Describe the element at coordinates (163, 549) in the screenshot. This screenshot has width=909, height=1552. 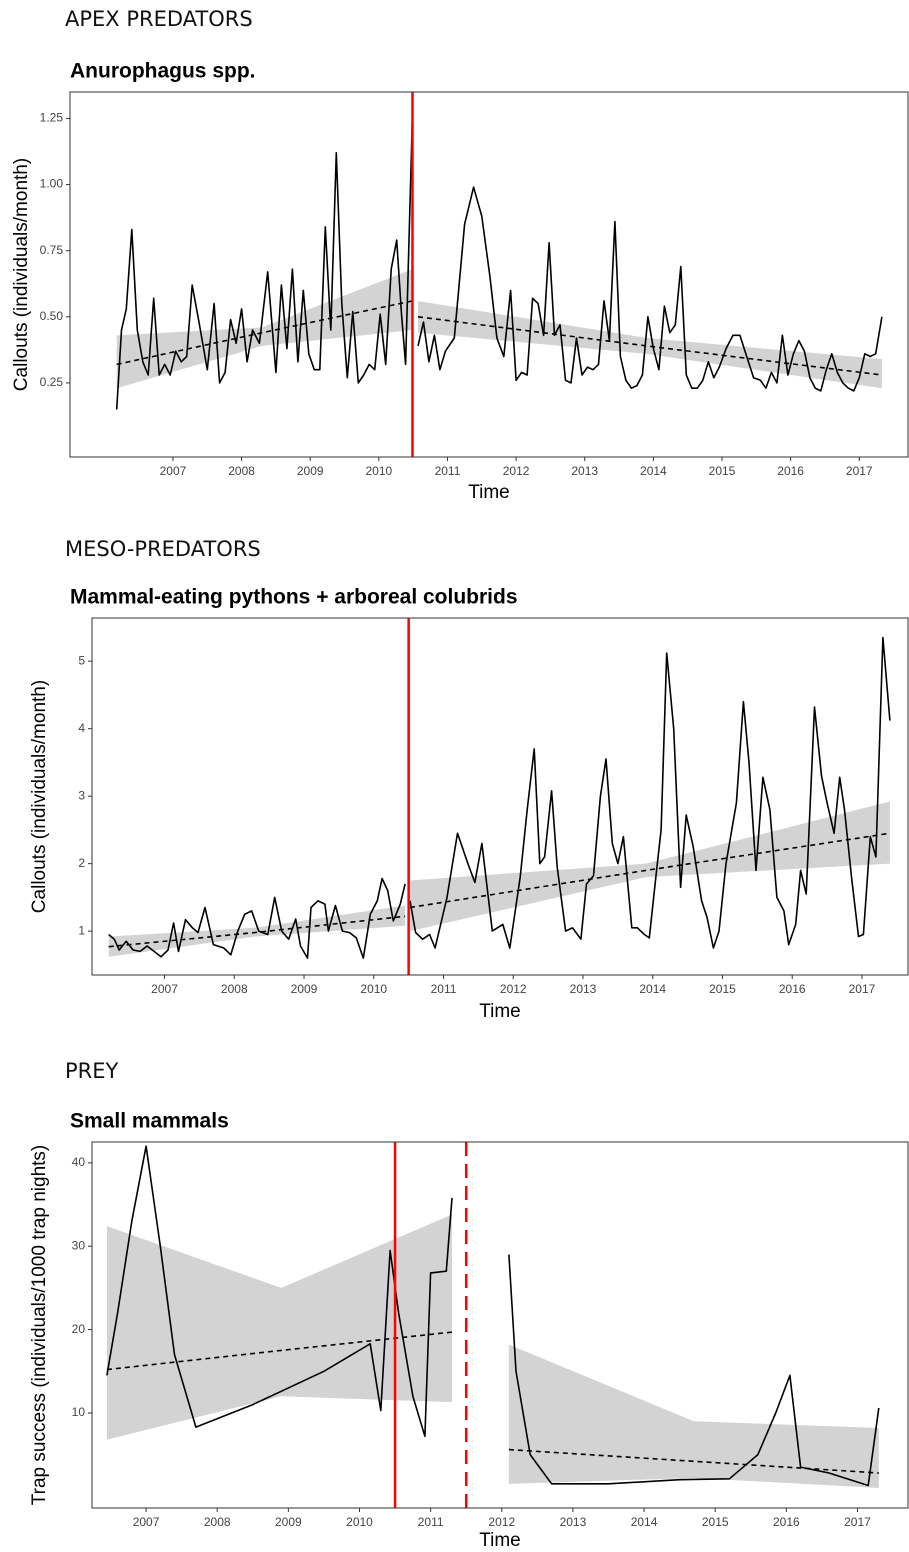
I see `chart-heading: MESO-PREDATORS` at that location.